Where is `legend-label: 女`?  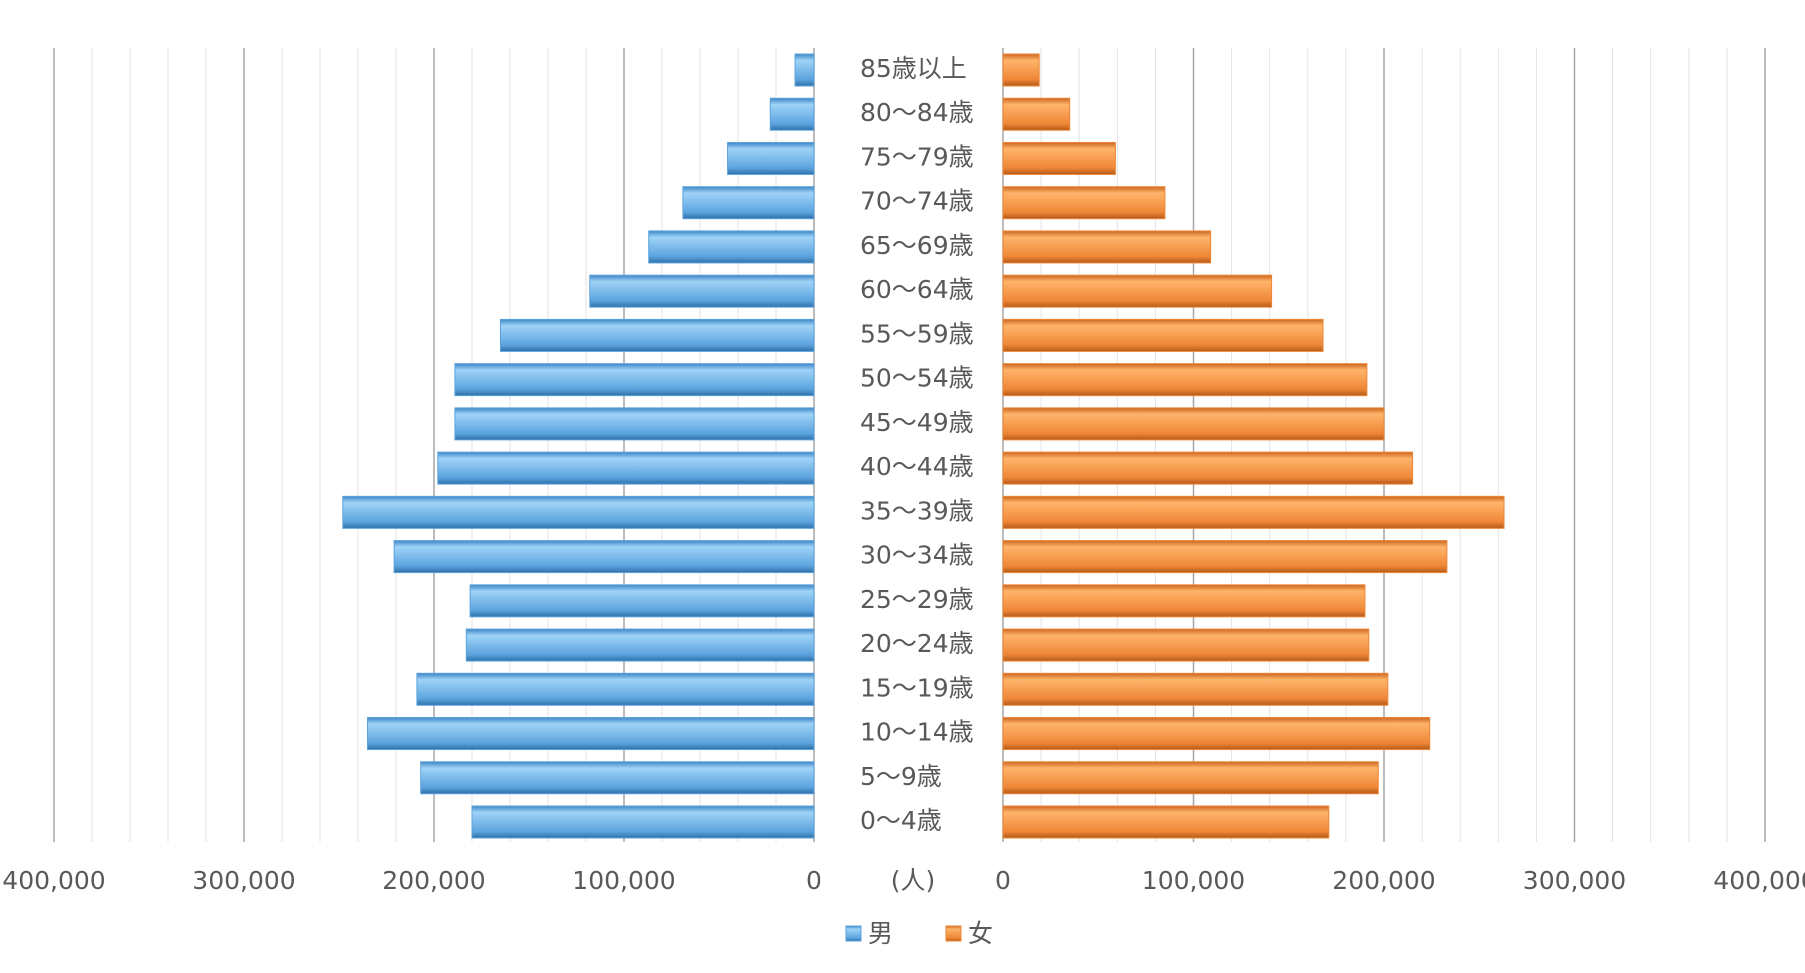 legend-label: 女 is located at coordinates (980, 933).